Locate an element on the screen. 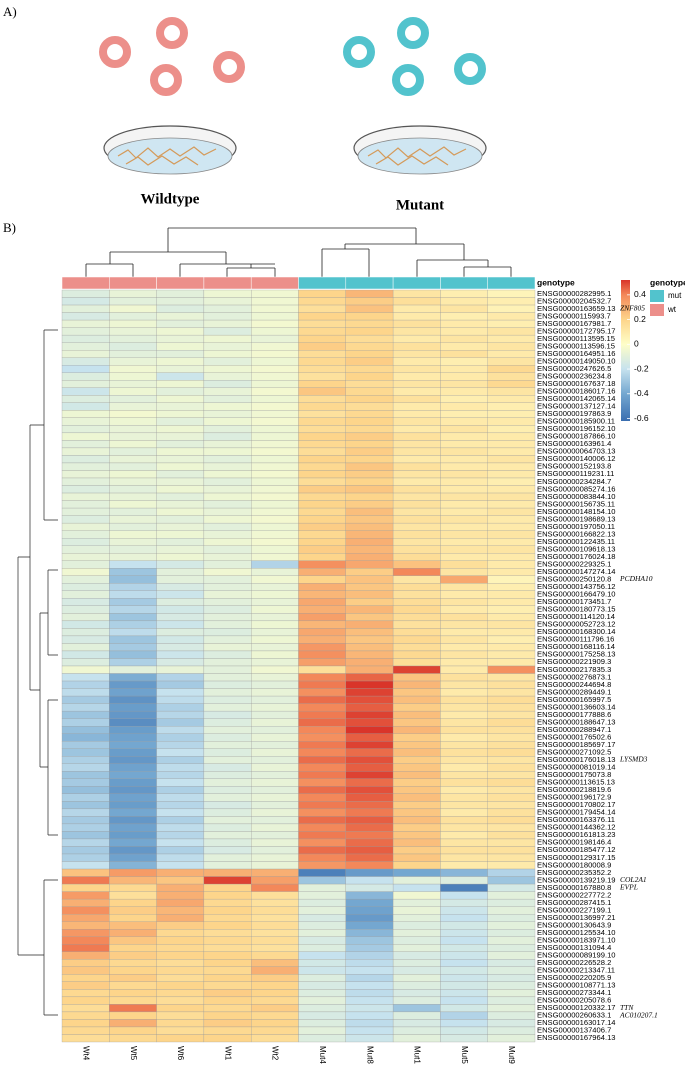  row-label: ENSG00000185697.17 is located at coordinates (576, 744).